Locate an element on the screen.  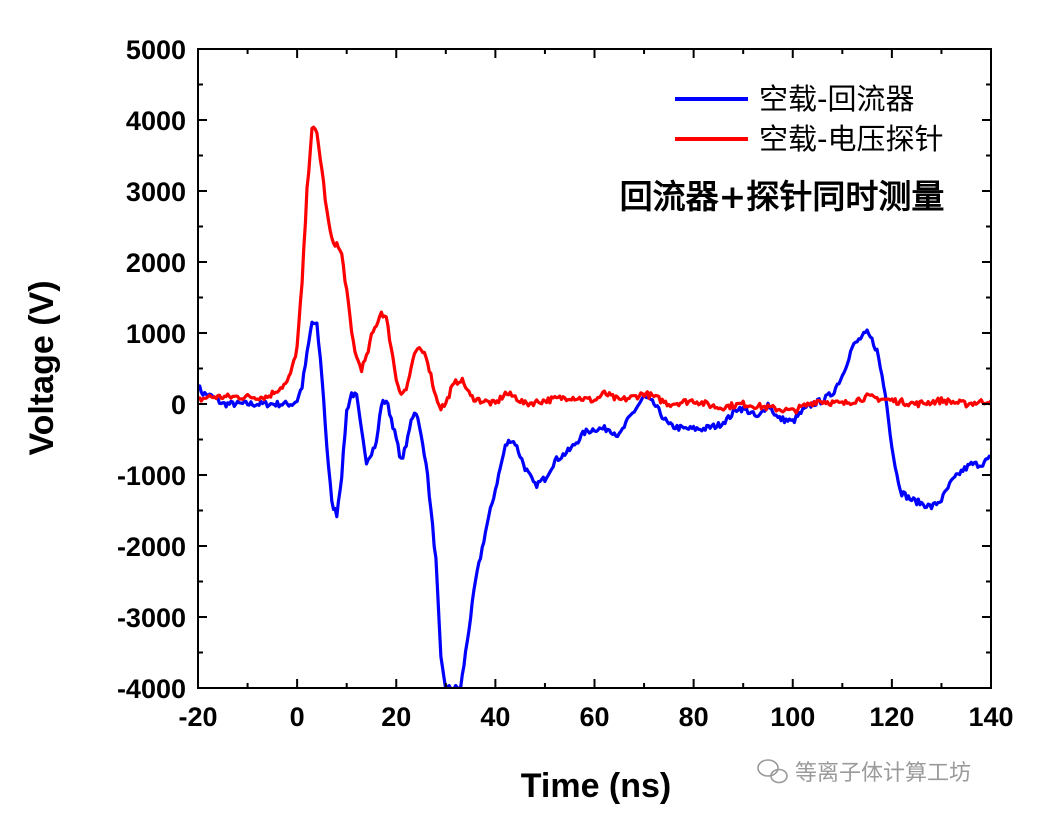
legend-label-blue: 空载-回流器 is located at coordinates (836, 99).